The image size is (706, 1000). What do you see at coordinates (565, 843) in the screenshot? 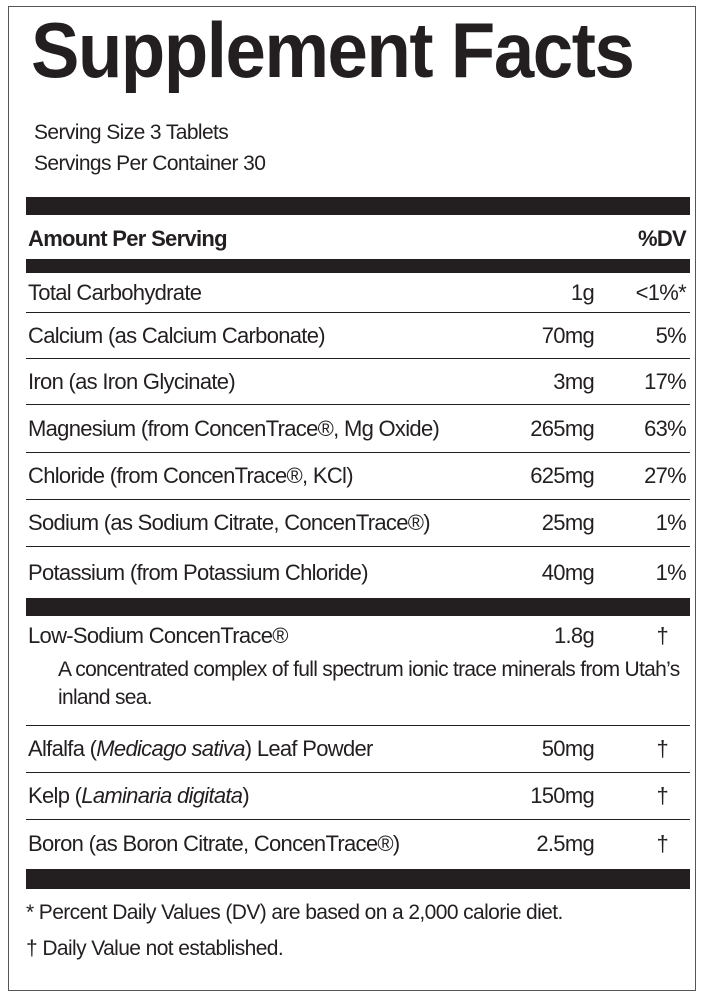
I see `ingredient-amount: 2.5mg` at bounding box center [565, 843].